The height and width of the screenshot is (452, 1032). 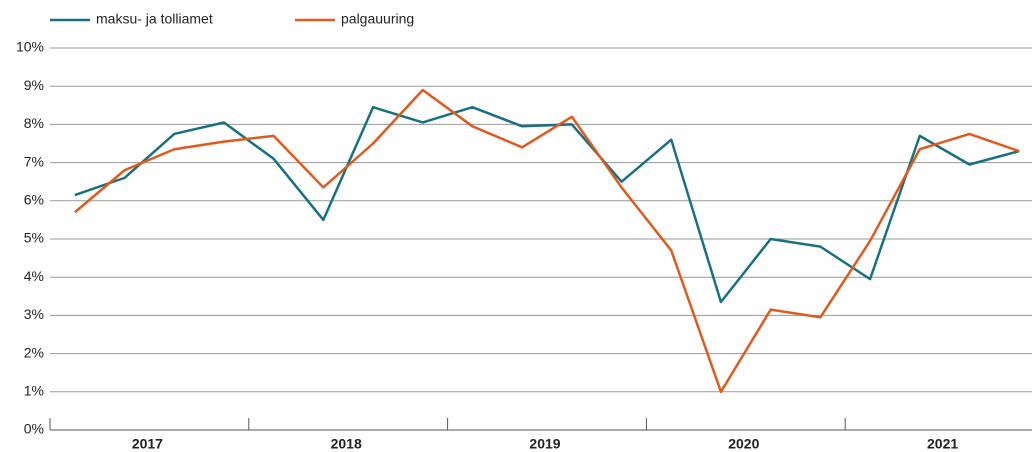 I want to click on y-tick-label: 4%, so click(x=34, y=276).